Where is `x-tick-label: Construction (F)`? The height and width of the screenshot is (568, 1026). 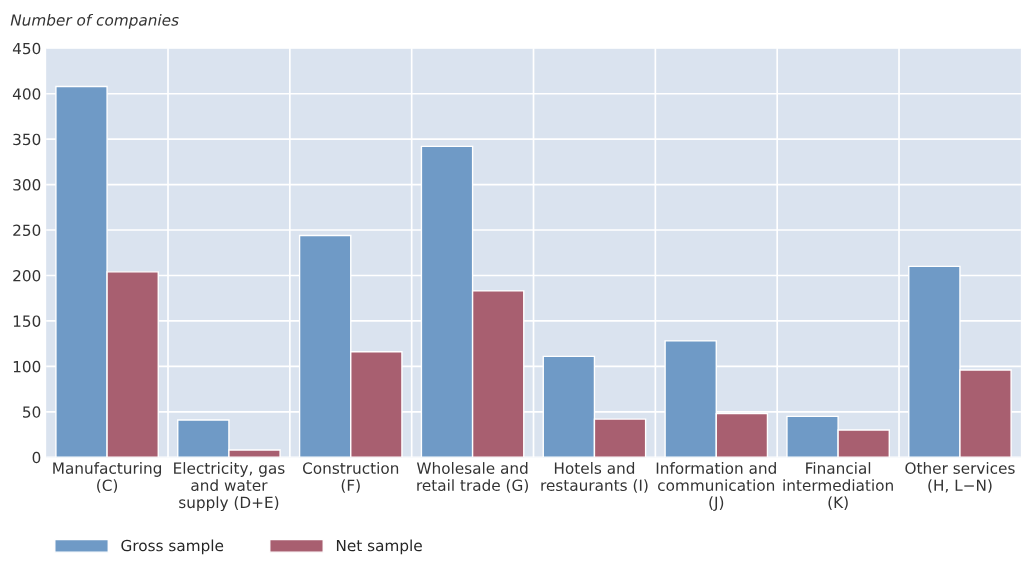
x-tick-label: Construction (F) is located at coordinates (350, 477).